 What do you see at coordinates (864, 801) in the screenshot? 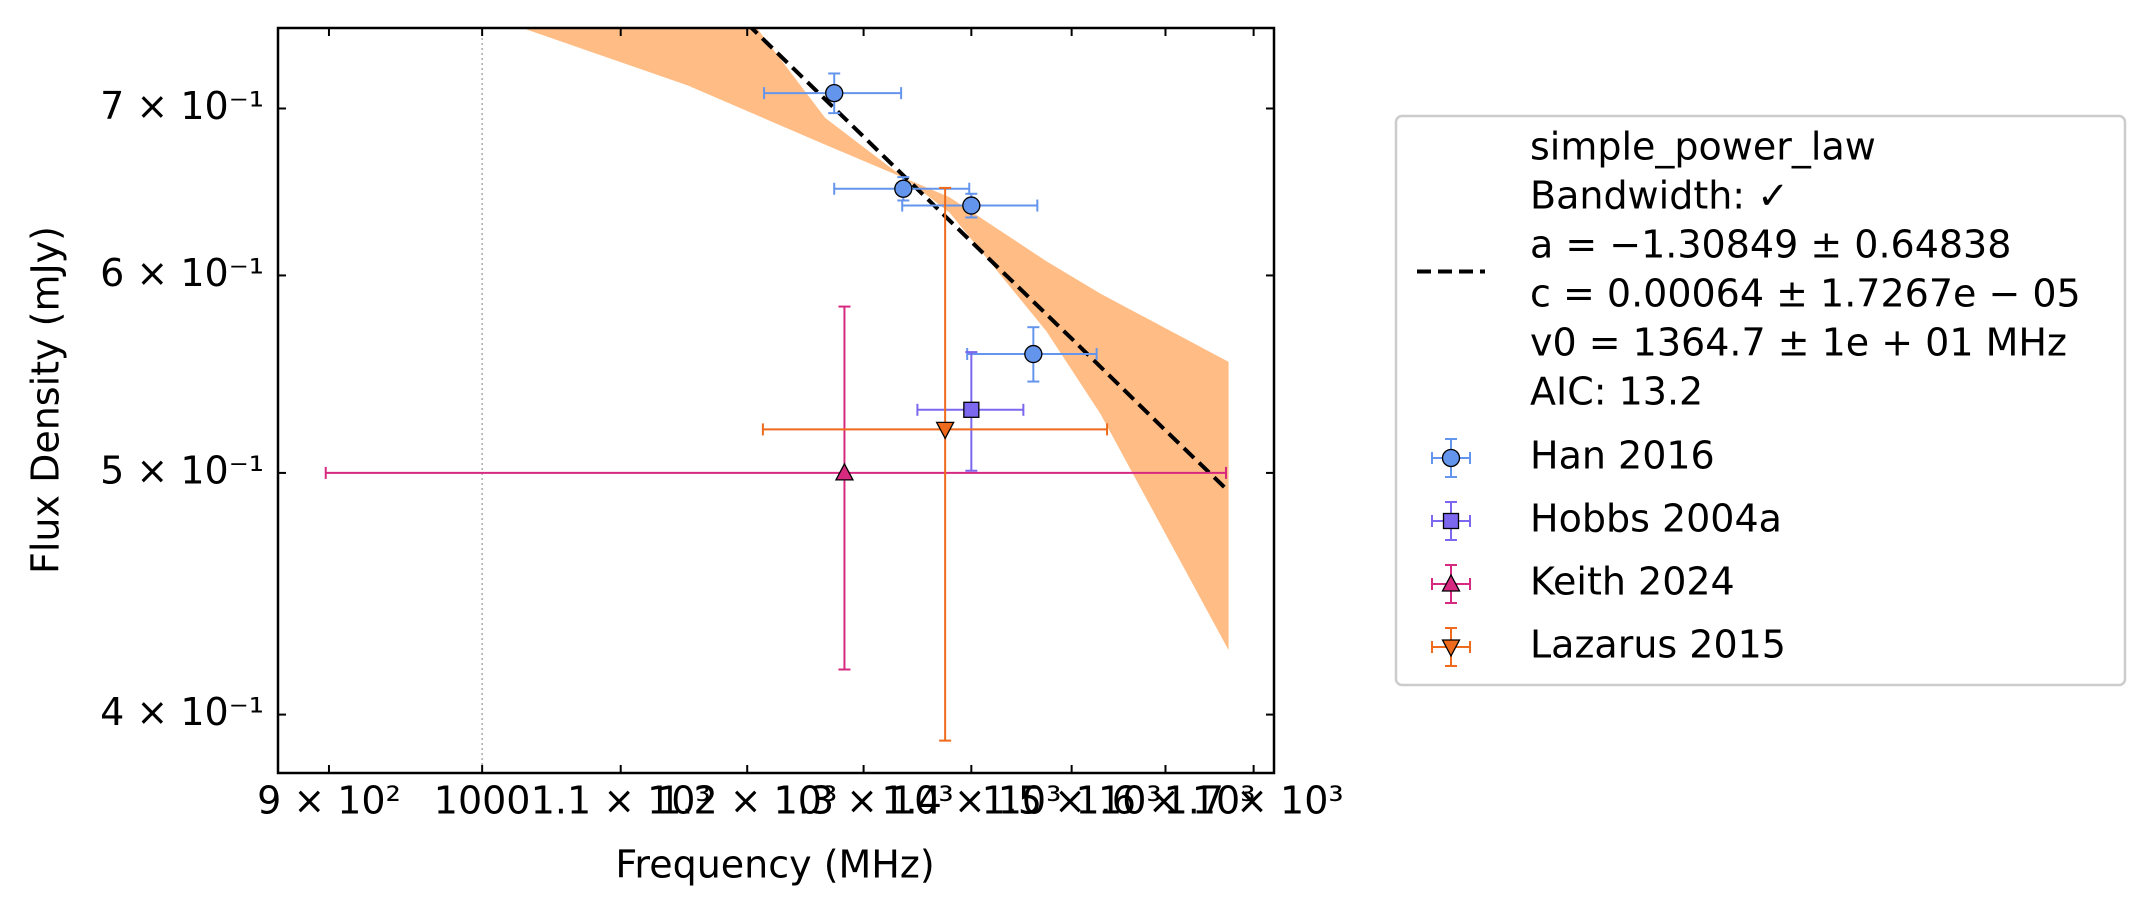
I see `x-tick-label: 1.3 × 10³` at bounding box center [864, 801].